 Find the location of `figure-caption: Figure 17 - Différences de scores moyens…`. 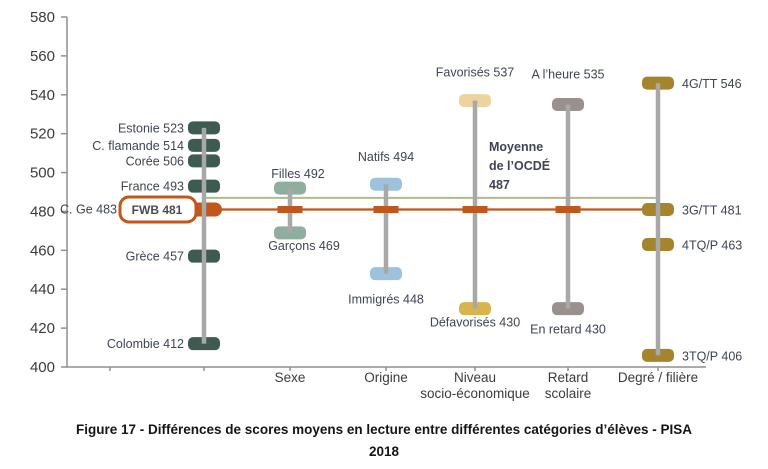

figure-caption: Figure 17 - Différences de scores moyens… is located at coordinates (384, 440).